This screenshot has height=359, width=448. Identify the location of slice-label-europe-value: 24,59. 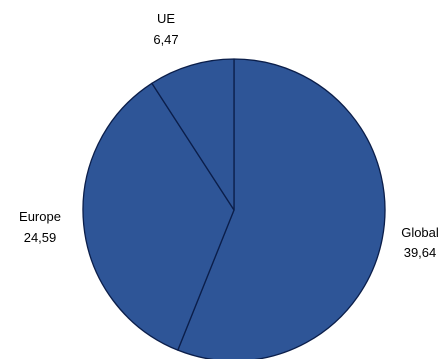
(40, 237).